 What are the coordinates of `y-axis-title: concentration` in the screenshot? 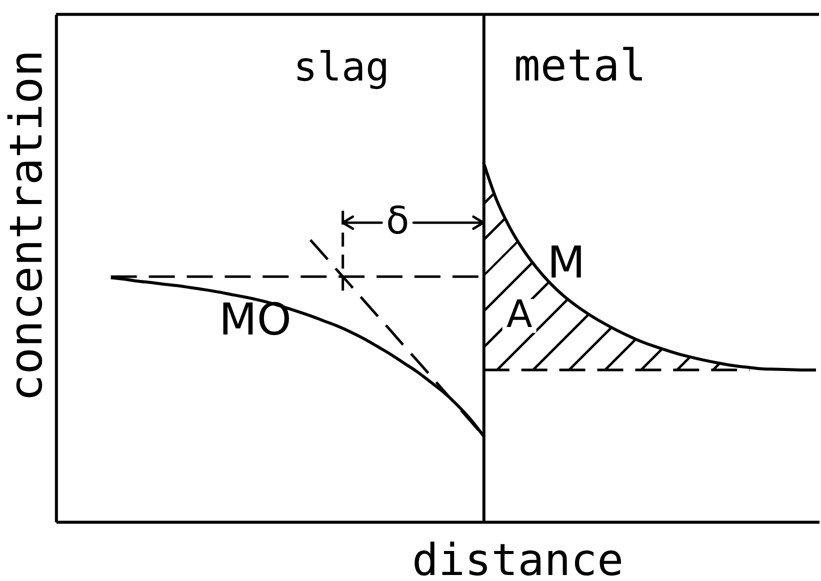 It's located at (26, 226).